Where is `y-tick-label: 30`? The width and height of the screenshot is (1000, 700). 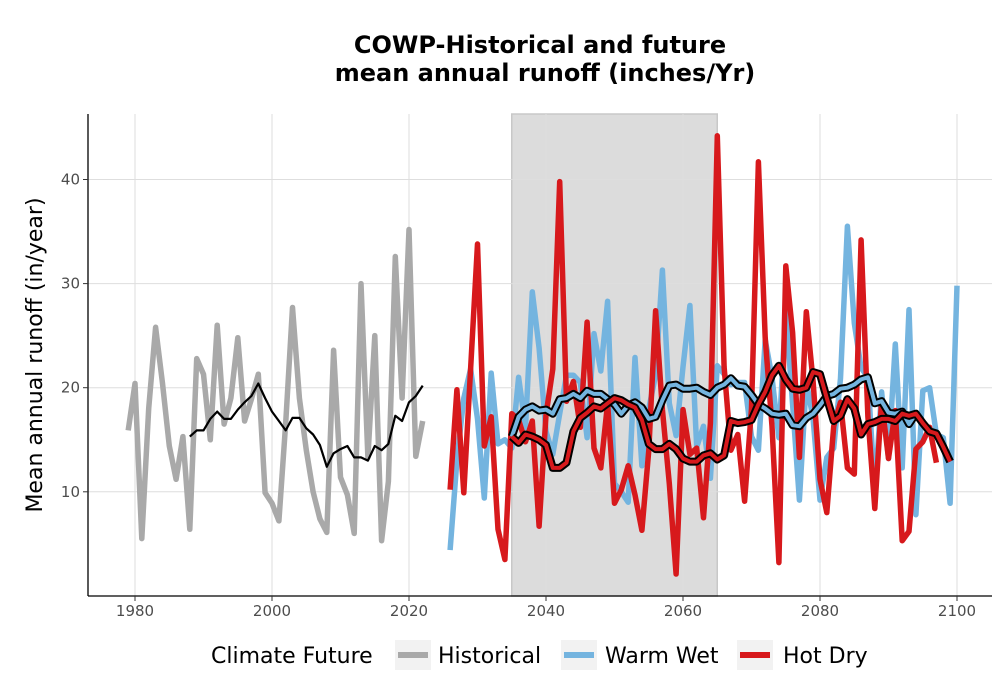
y-tick-label: 30 is located at coordinates (70, 284).